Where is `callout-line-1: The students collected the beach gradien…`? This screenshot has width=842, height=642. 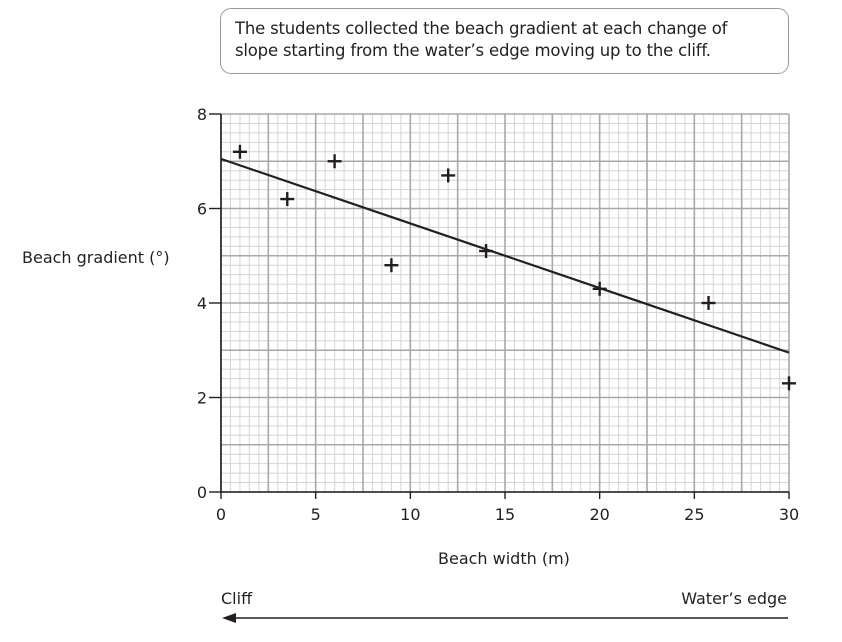 callout-line-1: The students collected the beach gradien… is located at coordinates (481, 28).